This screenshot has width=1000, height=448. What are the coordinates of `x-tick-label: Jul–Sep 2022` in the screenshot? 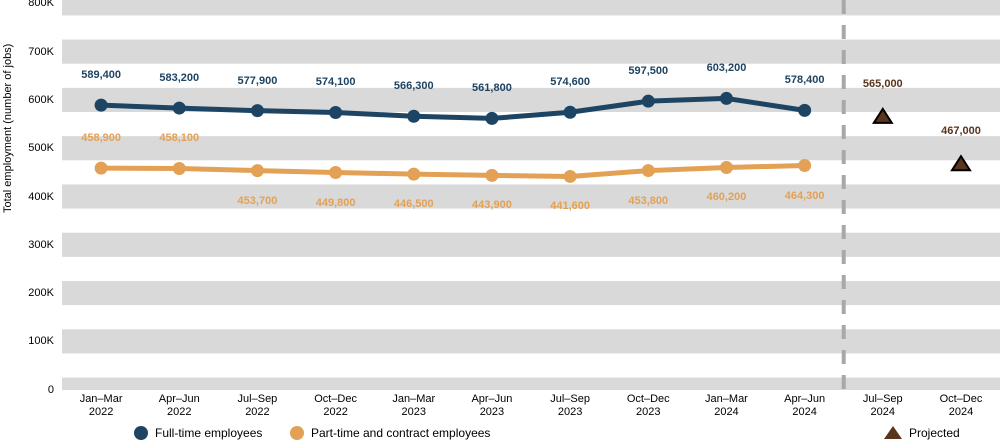 It's located at (257, 406).